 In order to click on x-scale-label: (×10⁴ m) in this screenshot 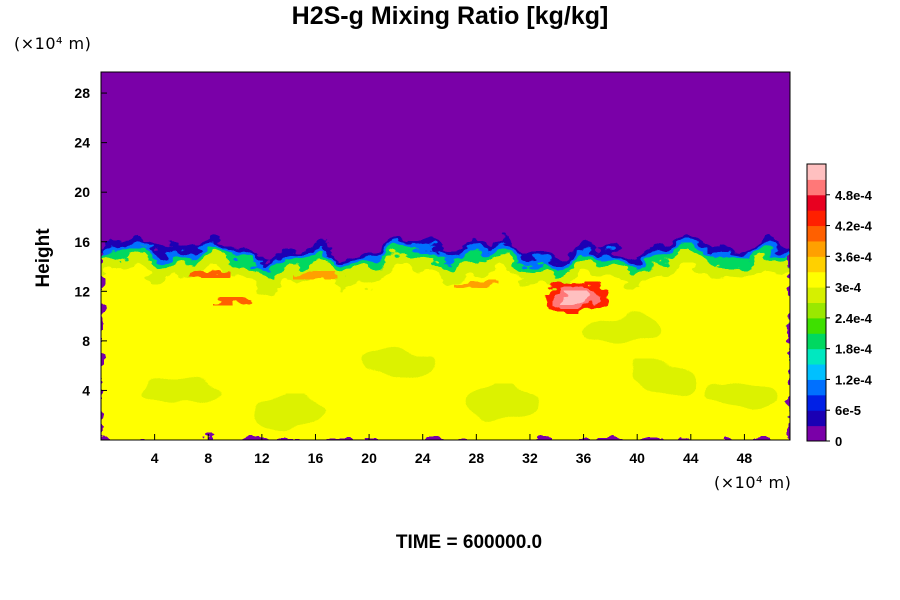, I will do `click(753, 482)`.